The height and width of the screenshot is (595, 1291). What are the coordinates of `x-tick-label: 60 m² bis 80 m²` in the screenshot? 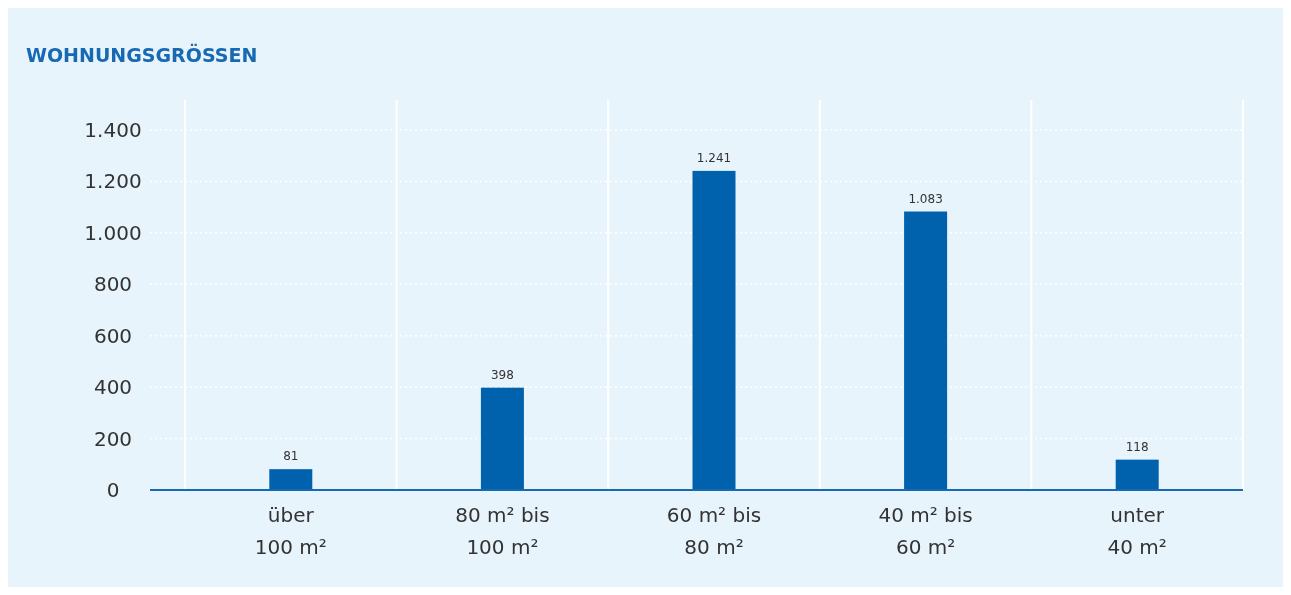 It's located at (714, 531).